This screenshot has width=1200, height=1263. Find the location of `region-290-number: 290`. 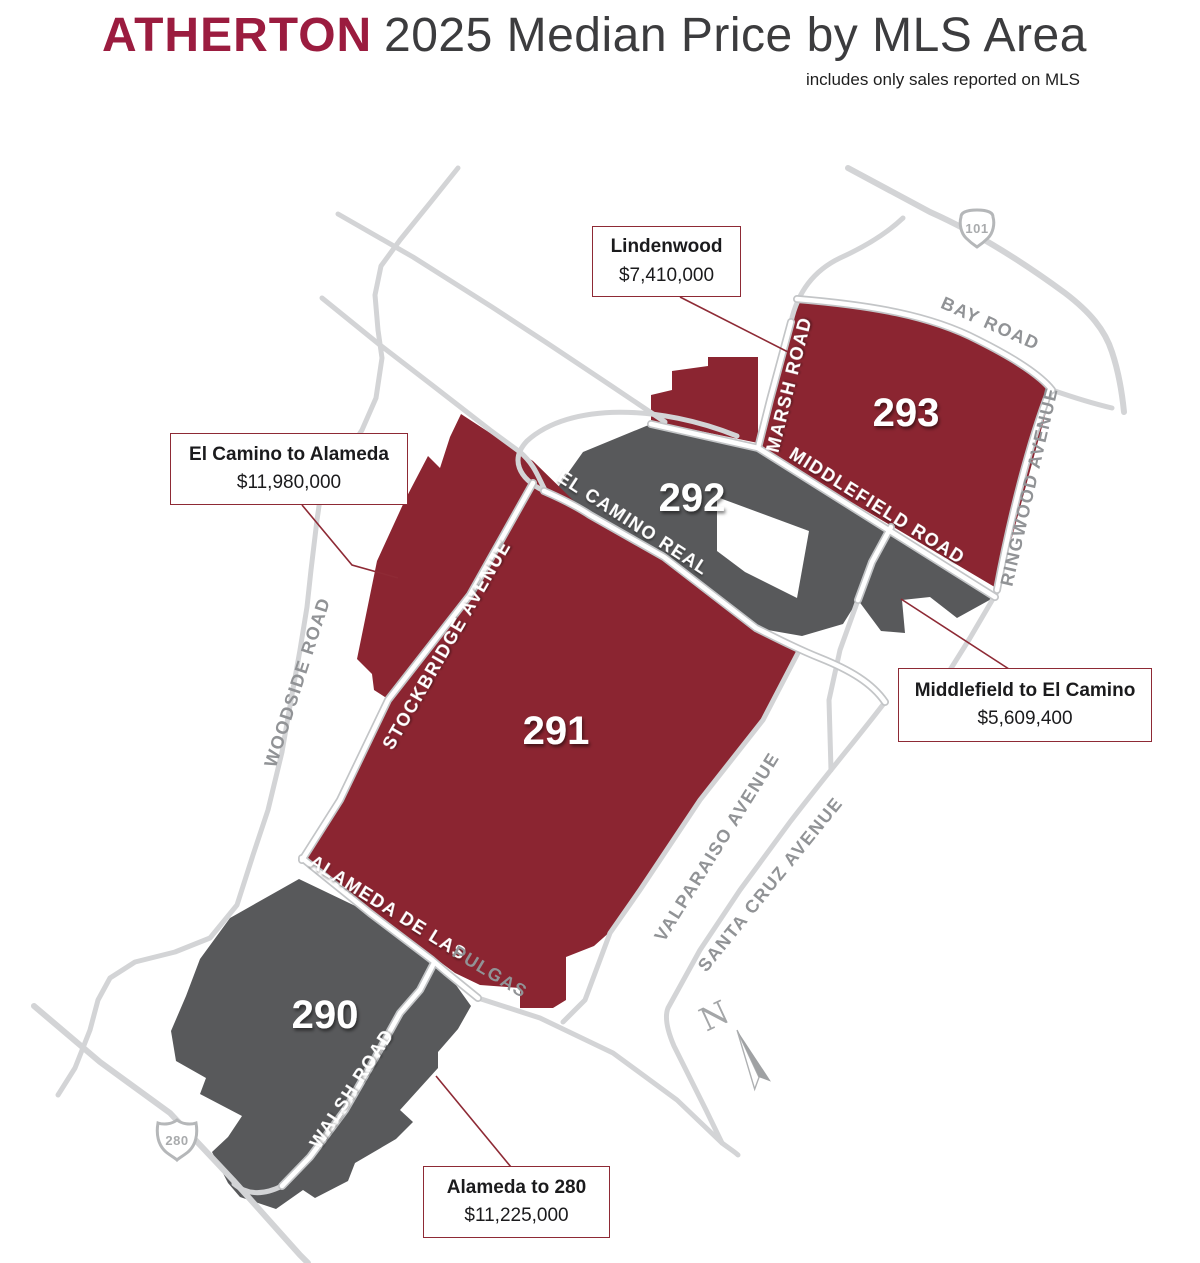

region-290-number: 290 is located at coordinates (325, 1015).